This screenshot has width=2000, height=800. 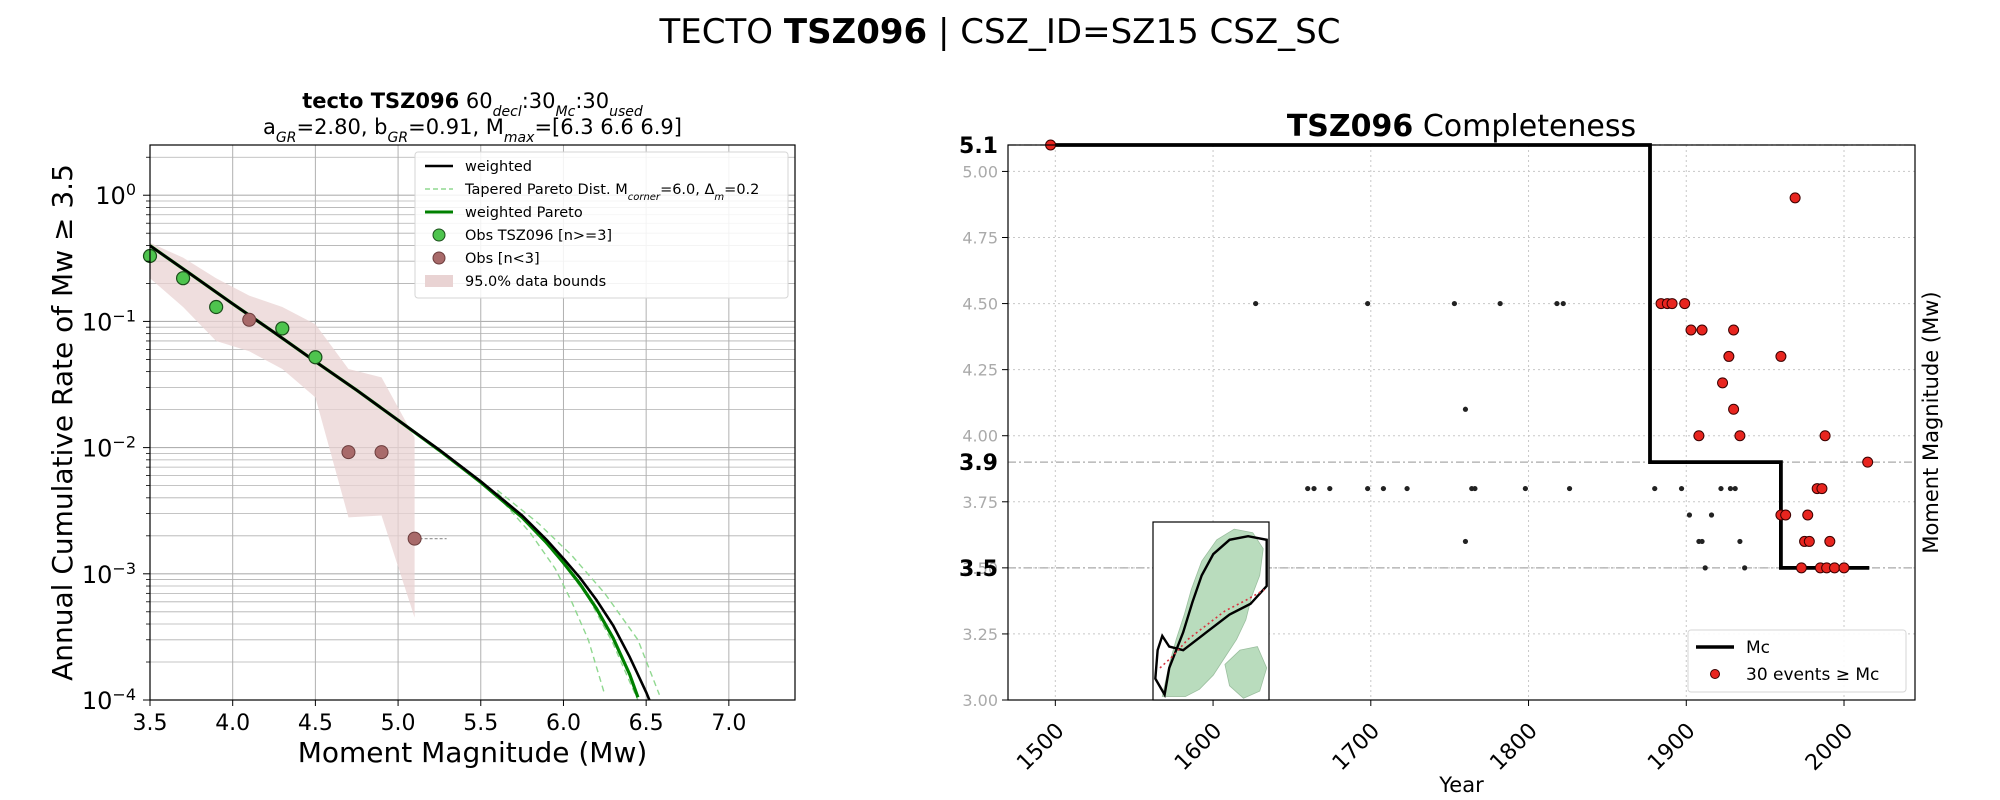 I want to click on rate-y-tick-exp: −4, so click(x=124, y=694).